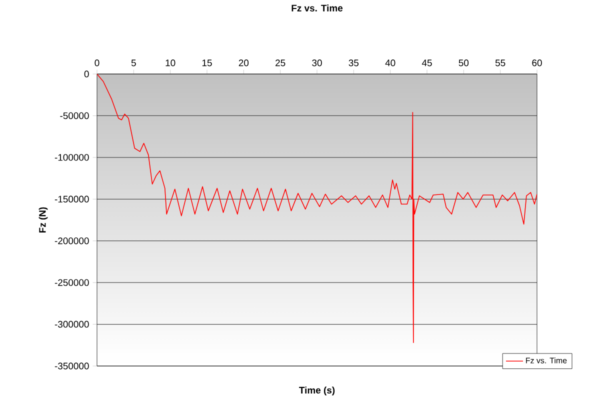 This screenshot has height=404, width=589. What do you see at coordinates (353, 63) in the screenshot?
I see `x-tick-label: 35` at bounding box center [353, 63].